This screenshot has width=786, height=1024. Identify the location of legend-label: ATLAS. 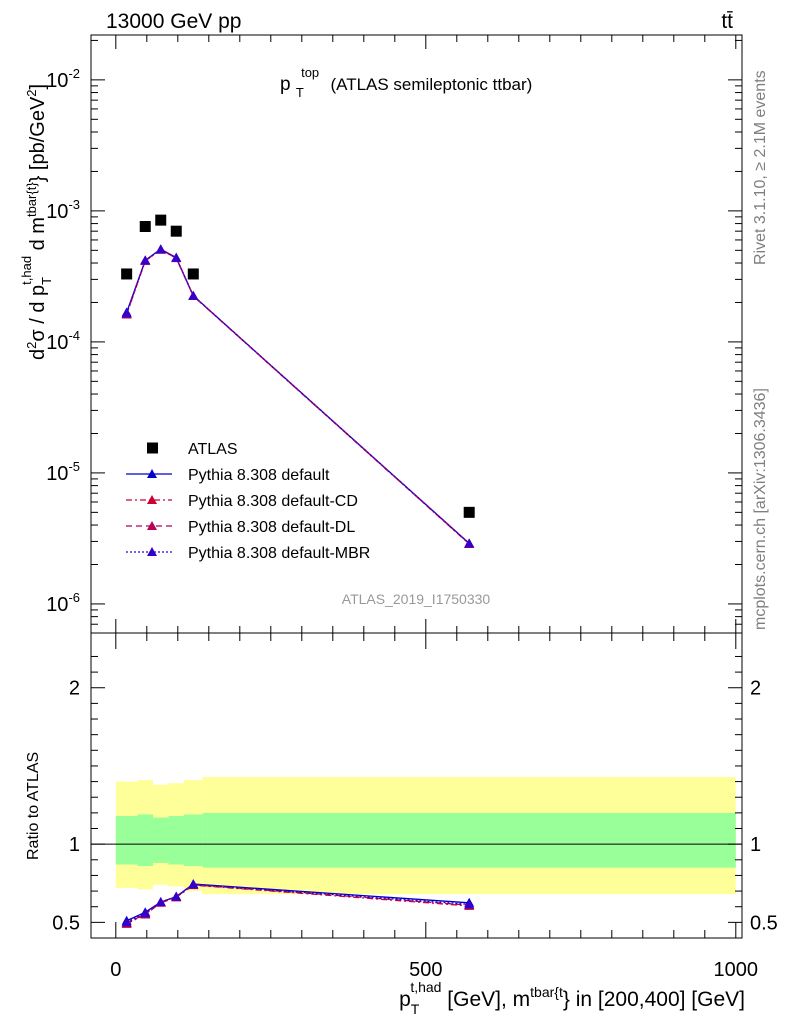
(213, 449).